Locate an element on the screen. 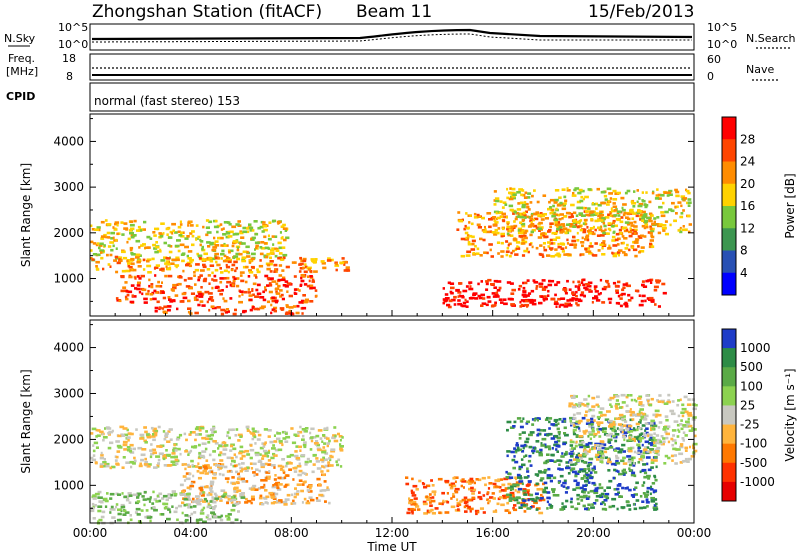  y-tick-label: 1000 is located at coordinates (68, 485).